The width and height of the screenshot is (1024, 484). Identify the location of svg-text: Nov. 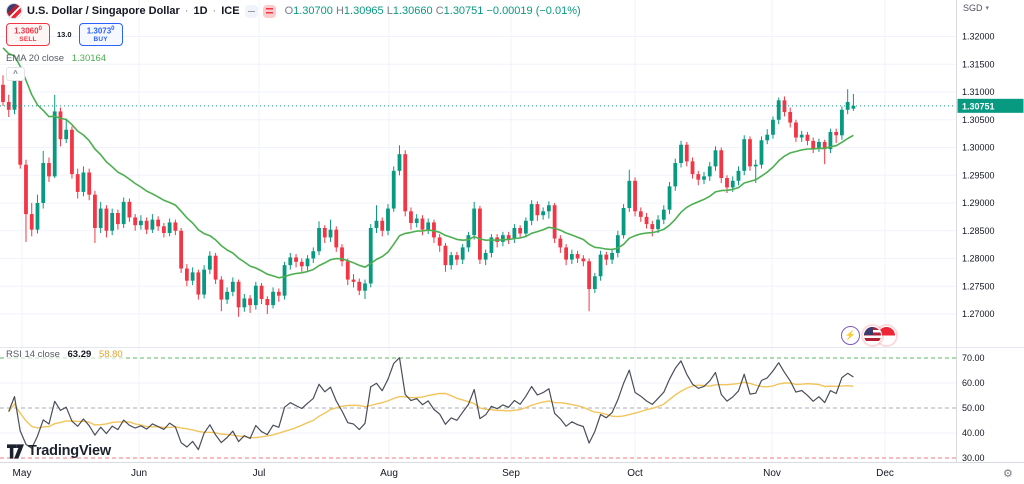
(772, 473).